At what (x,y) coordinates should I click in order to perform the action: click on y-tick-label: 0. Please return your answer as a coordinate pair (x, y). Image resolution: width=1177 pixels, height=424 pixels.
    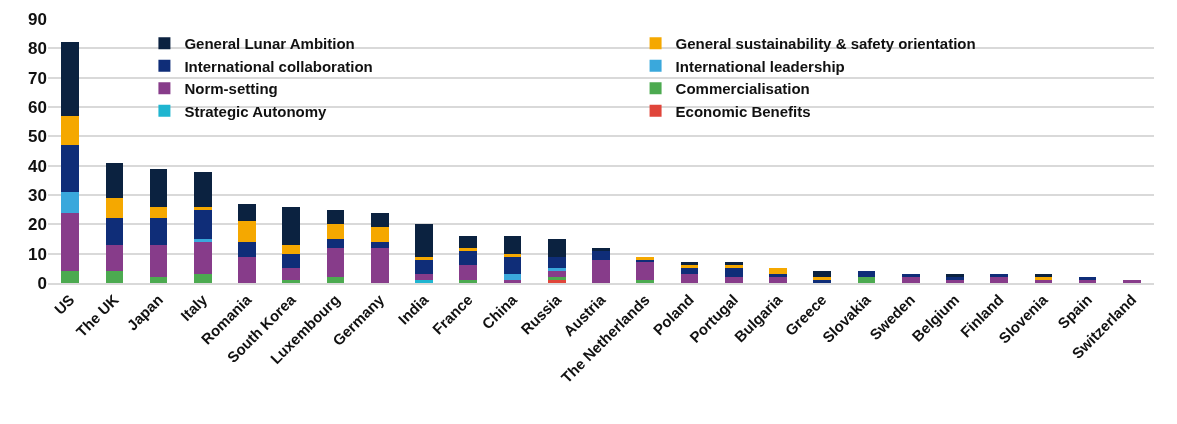
    Looking at the image, I should click on (42, 283).